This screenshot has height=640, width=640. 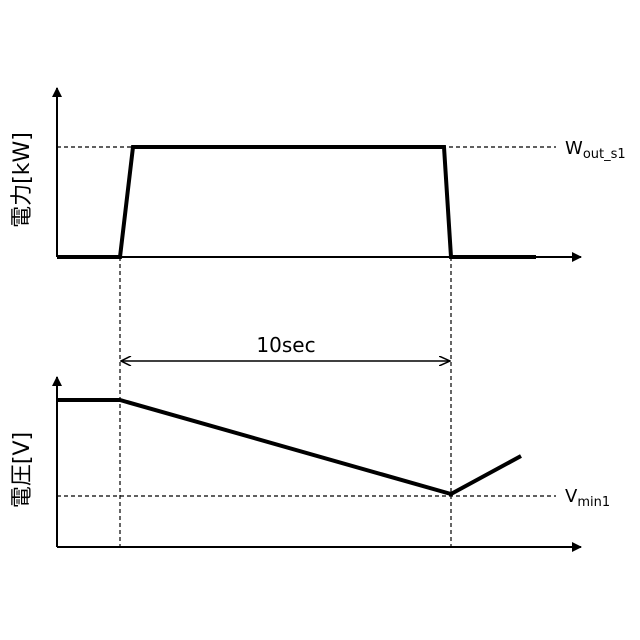 I want to click on interval-label: 10sec, so click(x=285, y=345).